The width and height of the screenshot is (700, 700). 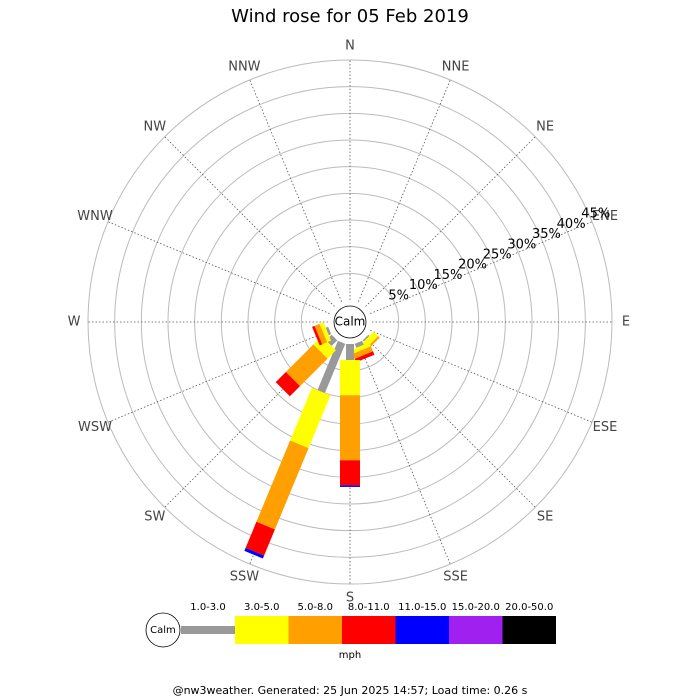 I want to click on legend-calm-circle, so click(x=163, y=630).